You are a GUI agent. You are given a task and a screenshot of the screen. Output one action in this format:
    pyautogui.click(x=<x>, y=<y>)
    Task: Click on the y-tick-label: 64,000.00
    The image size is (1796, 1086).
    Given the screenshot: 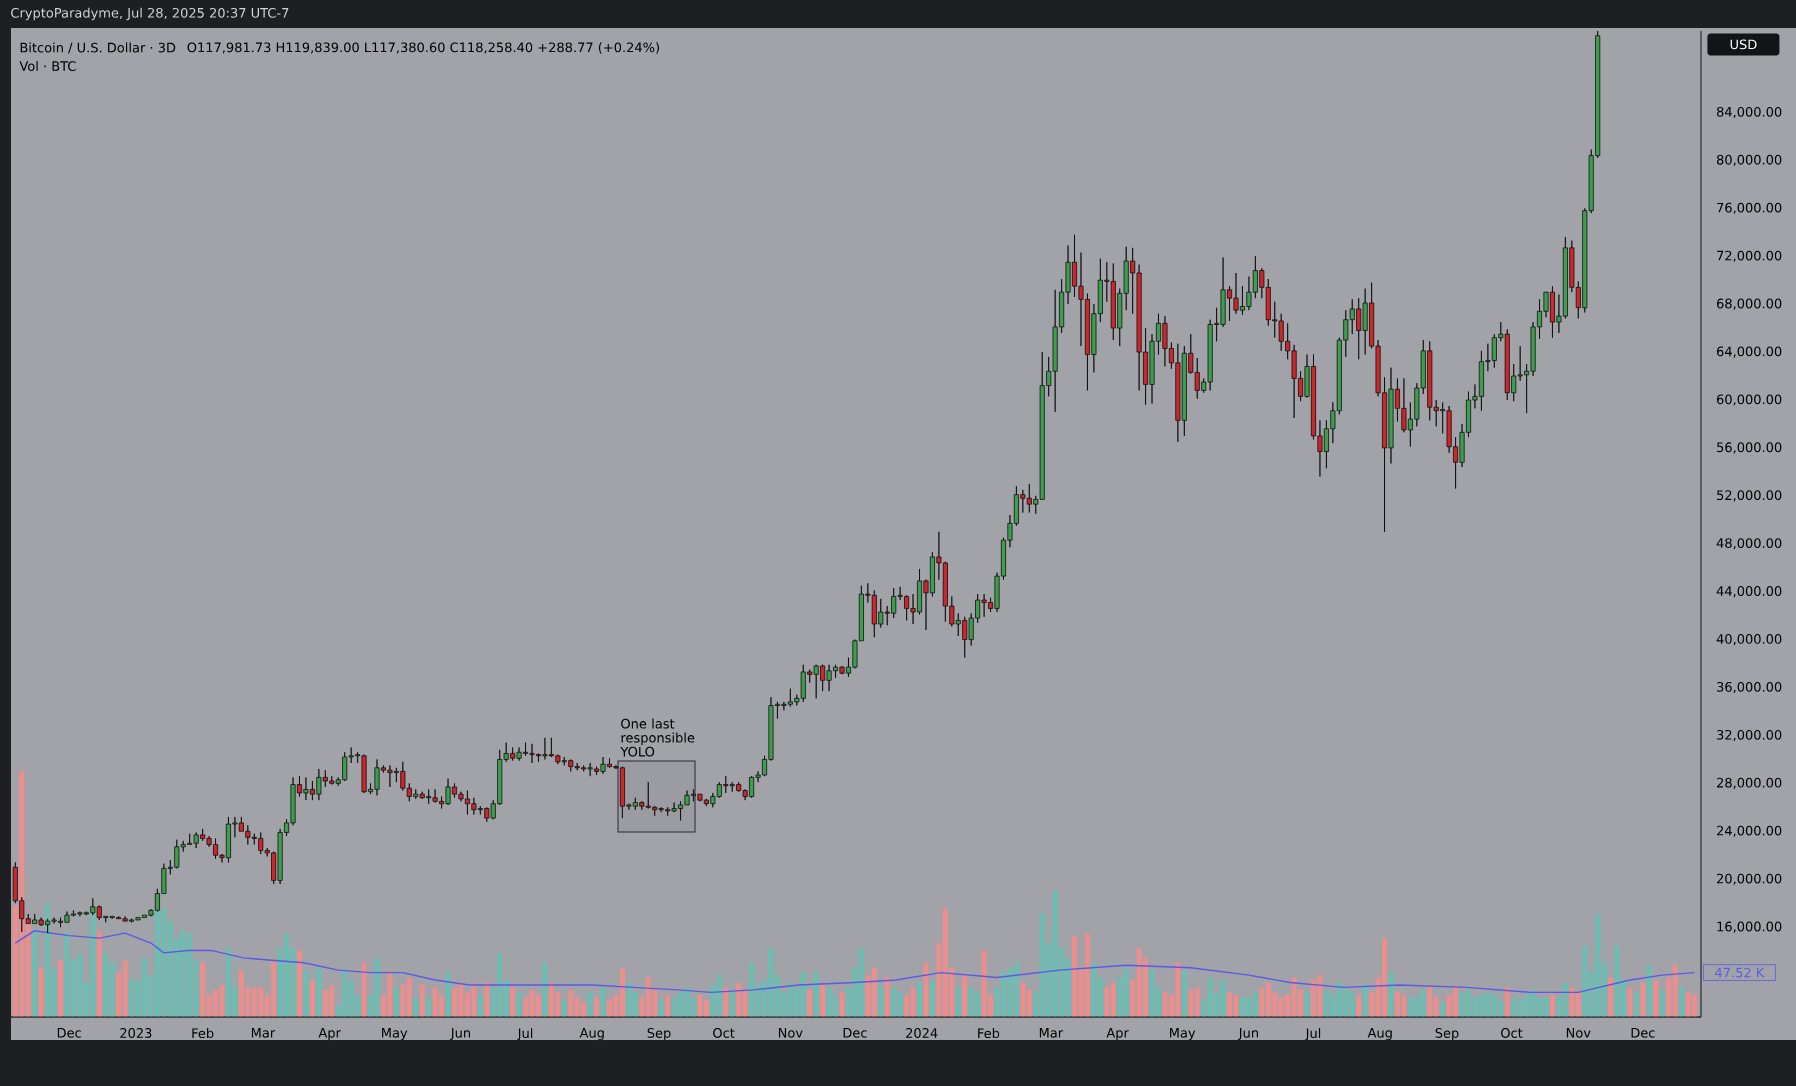 What is the action you would take?
    pyautogui.click(x=1749, y=352)
    